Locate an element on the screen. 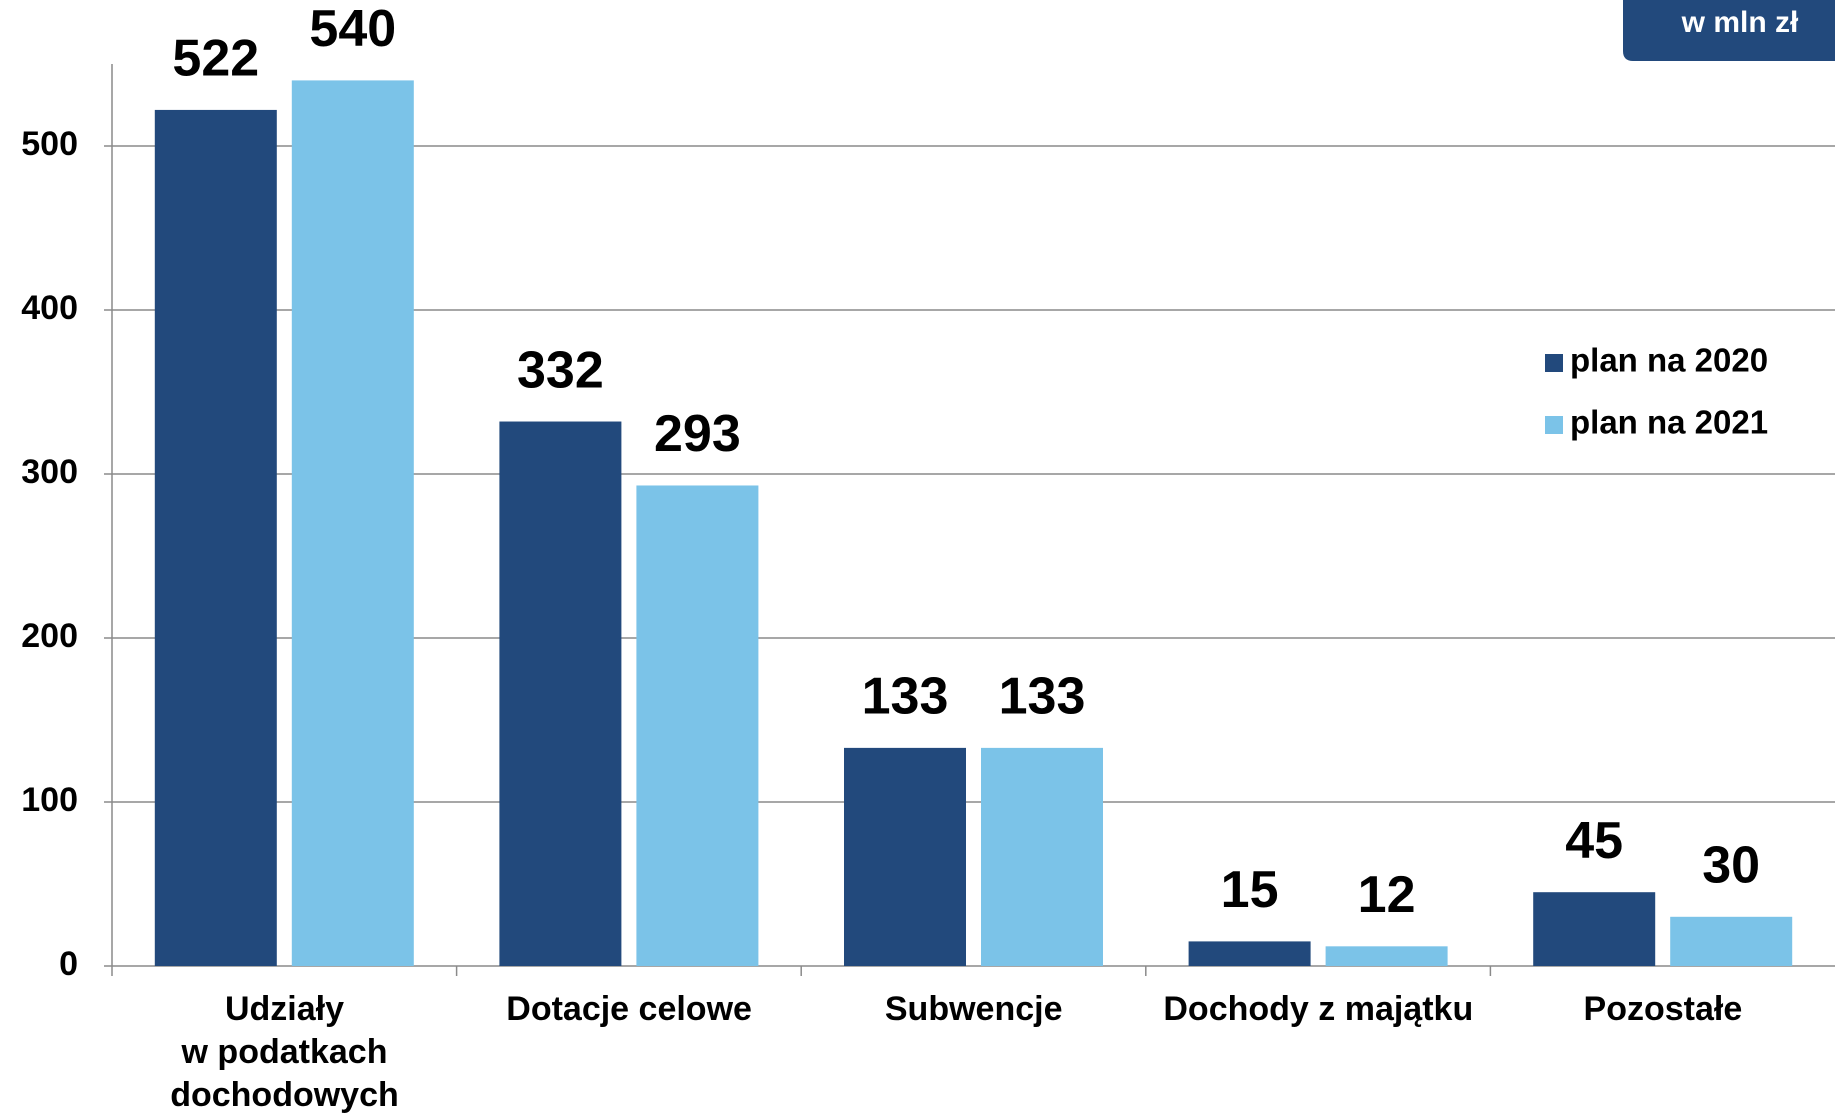 Image resolution: width=1835 pixels, height=1116 pixels. data-label: 293 is located at coordinates (697, 434).